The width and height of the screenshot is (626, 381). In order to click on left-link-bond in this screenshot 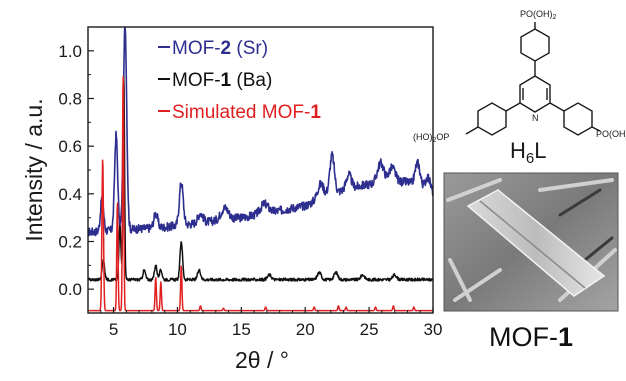, I will do `click(513, 107)`.